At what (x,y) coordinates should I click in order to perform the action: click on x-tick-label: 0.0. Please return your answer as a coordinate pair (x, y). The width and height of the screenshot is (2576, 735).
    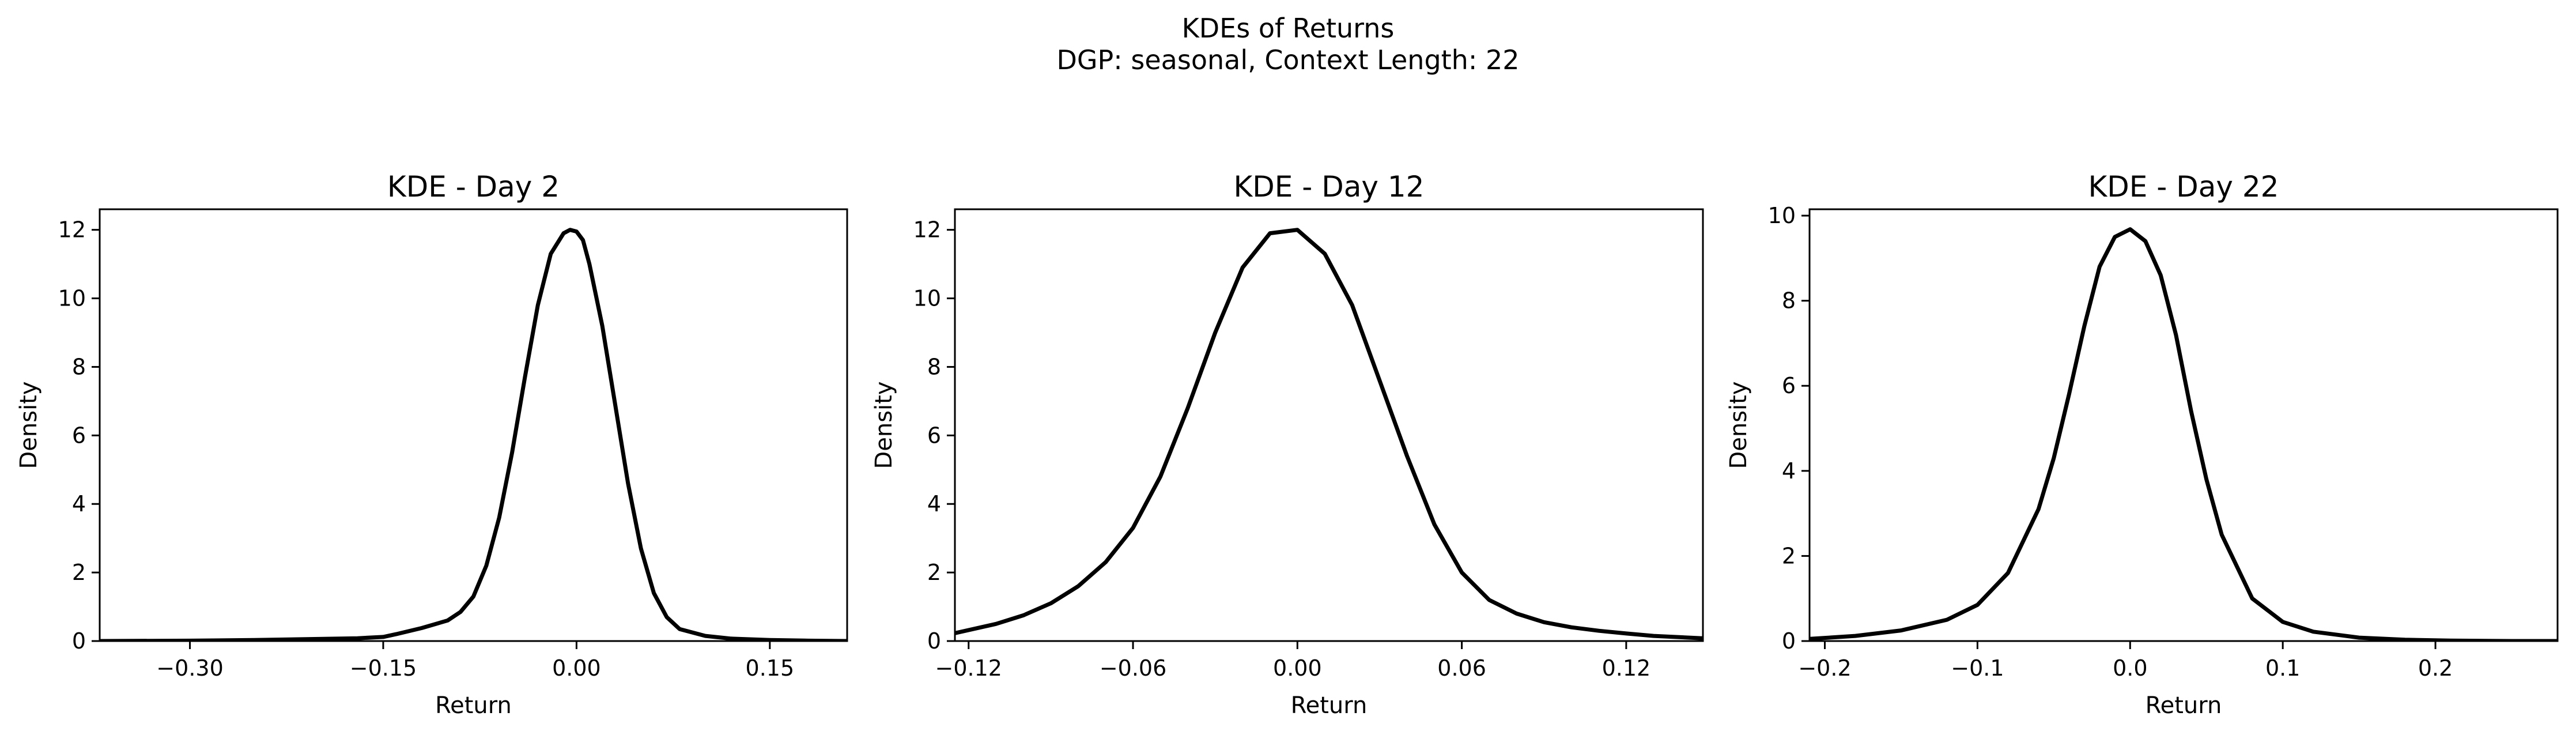
    Looking at the image, I should click on (2130, 668).